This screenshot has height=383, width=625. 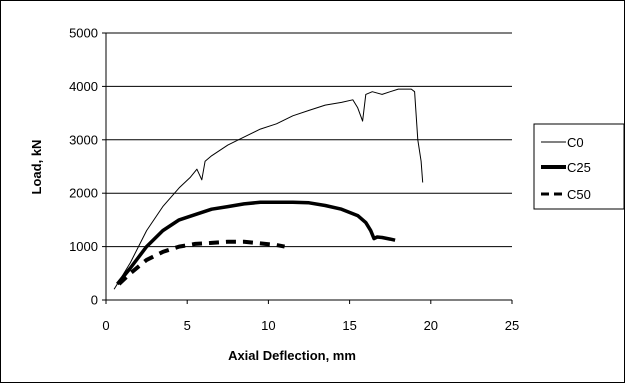 I want to click on series-line-c50, so click(x=201, y=262).